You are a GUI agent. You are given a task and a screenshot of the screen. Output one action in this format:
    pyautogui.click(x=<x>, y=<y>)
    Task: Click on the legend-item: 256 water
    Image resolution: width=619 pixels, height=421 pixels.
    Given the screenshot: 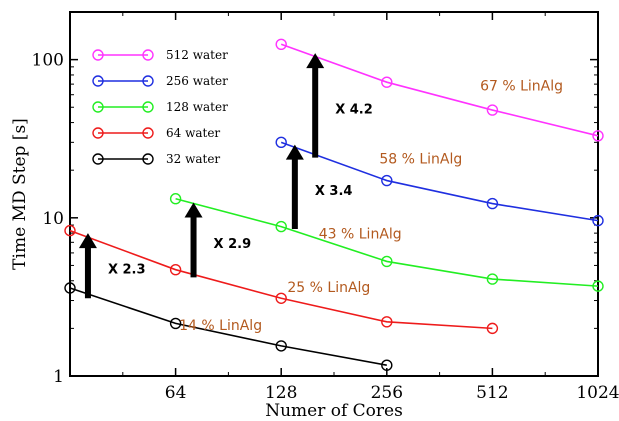 What is the action you would take?
    pyautogui.click(x=160, y=81)
    